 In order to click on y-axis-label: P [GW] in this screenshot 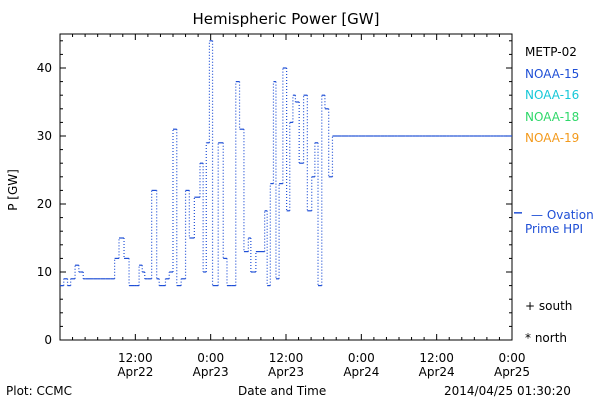, I will do `click(13, 190)`.